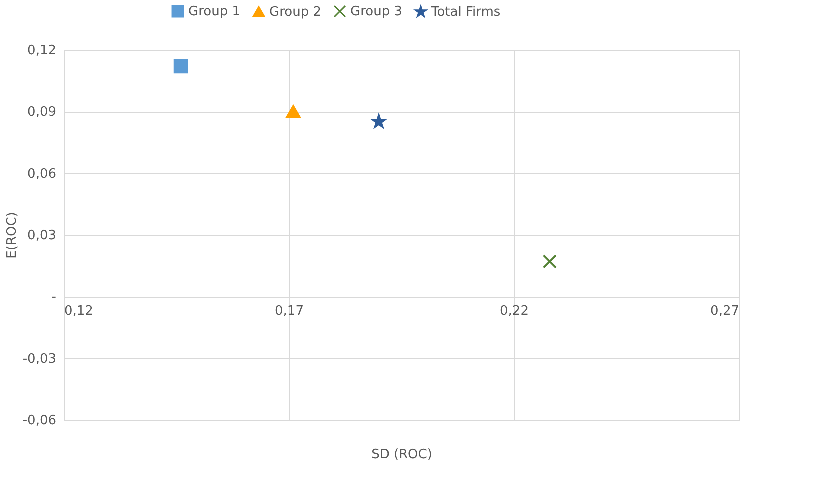 The height and width of the screenshot is (480, 826). I want to click on y-tick-label: -, so click(54, 298).